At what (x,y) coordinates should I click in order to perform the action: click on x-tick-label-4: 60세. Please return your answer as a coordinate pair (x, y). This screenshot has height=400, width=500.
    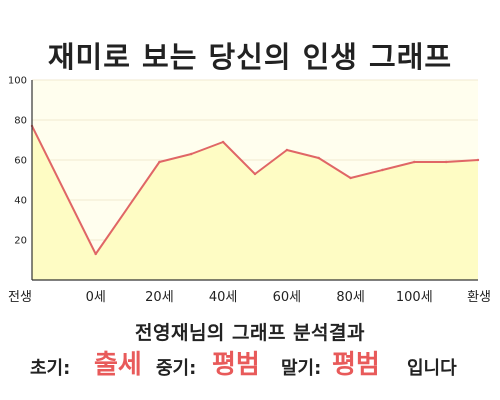
    Looking at the image, I should click on (287, 297).